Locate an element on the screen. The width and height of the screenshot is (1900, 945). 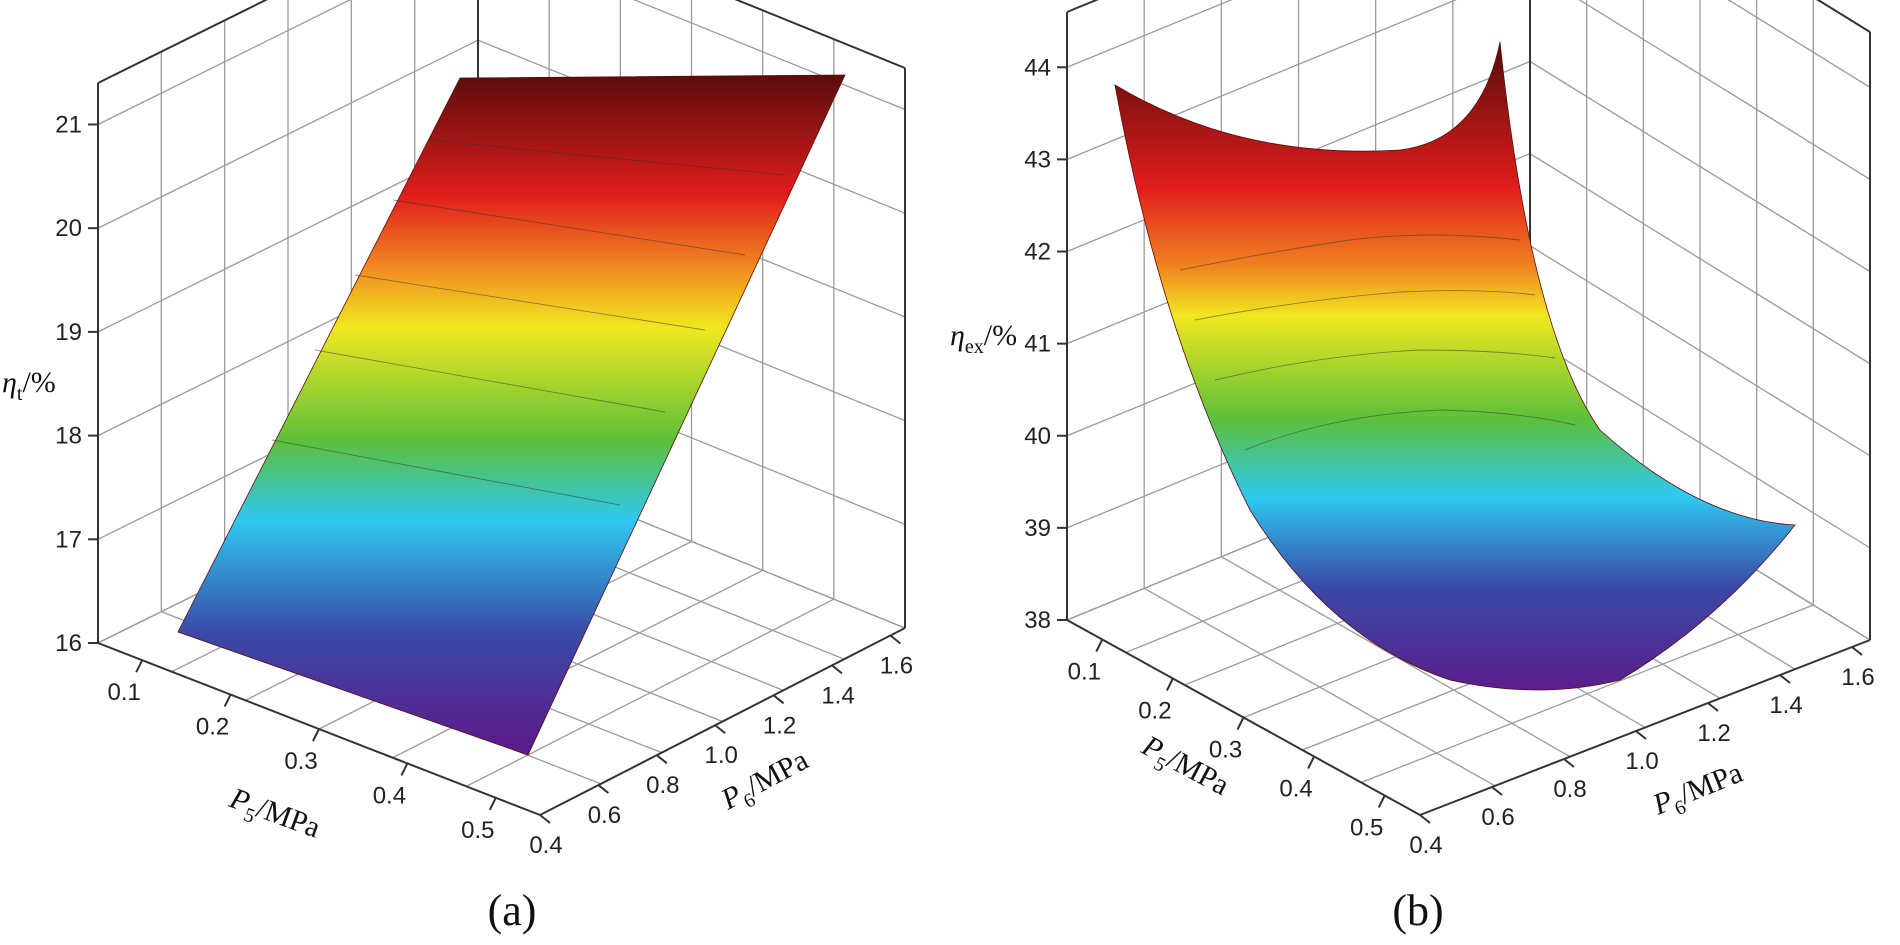
z-tick-label: 19 is located at coordinates (68, 332).